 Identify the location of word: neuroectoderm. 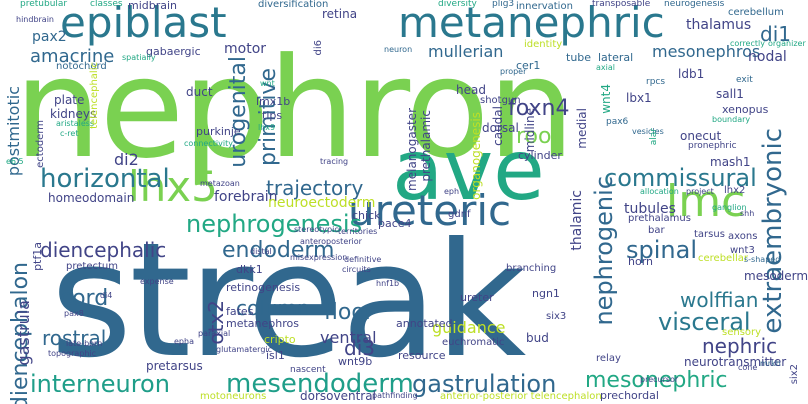
(322, 203).